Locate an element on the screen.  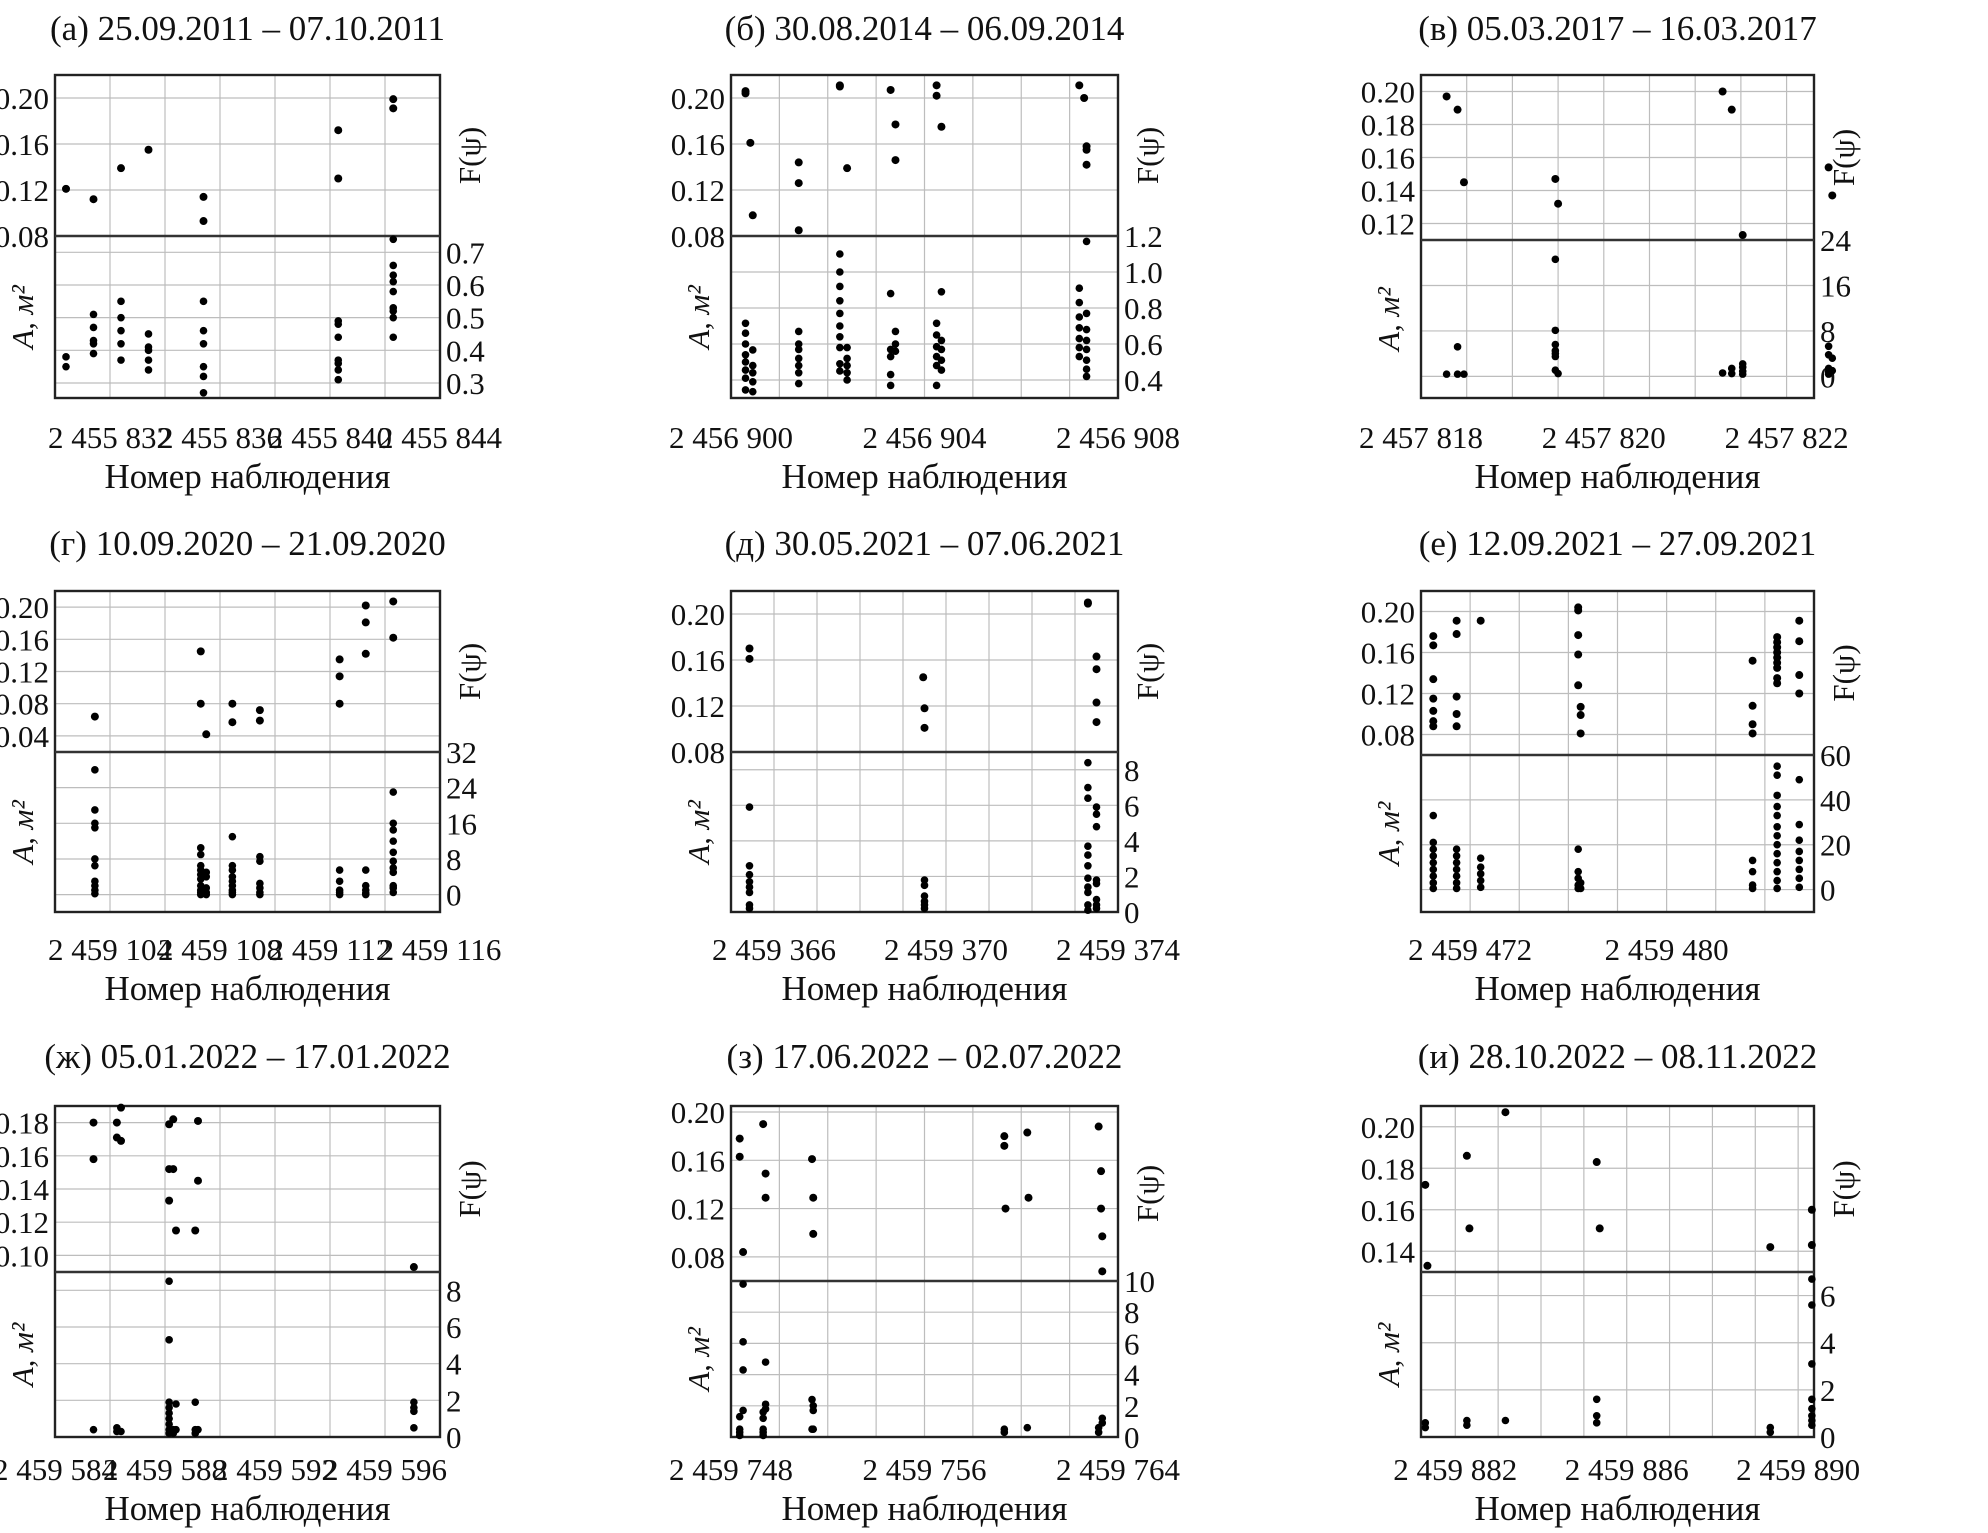
x-tick-label: 2 456 908 is located at coordinates (1118, 437).